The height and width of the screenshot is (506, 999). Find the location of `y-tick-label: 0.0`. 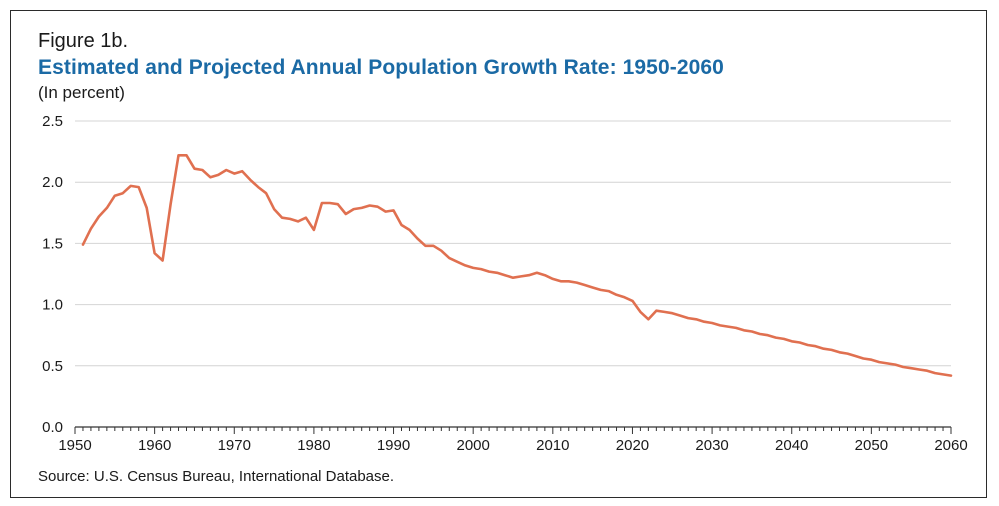

y-tick-label: 0.0 is located at coordinates (52, 427).